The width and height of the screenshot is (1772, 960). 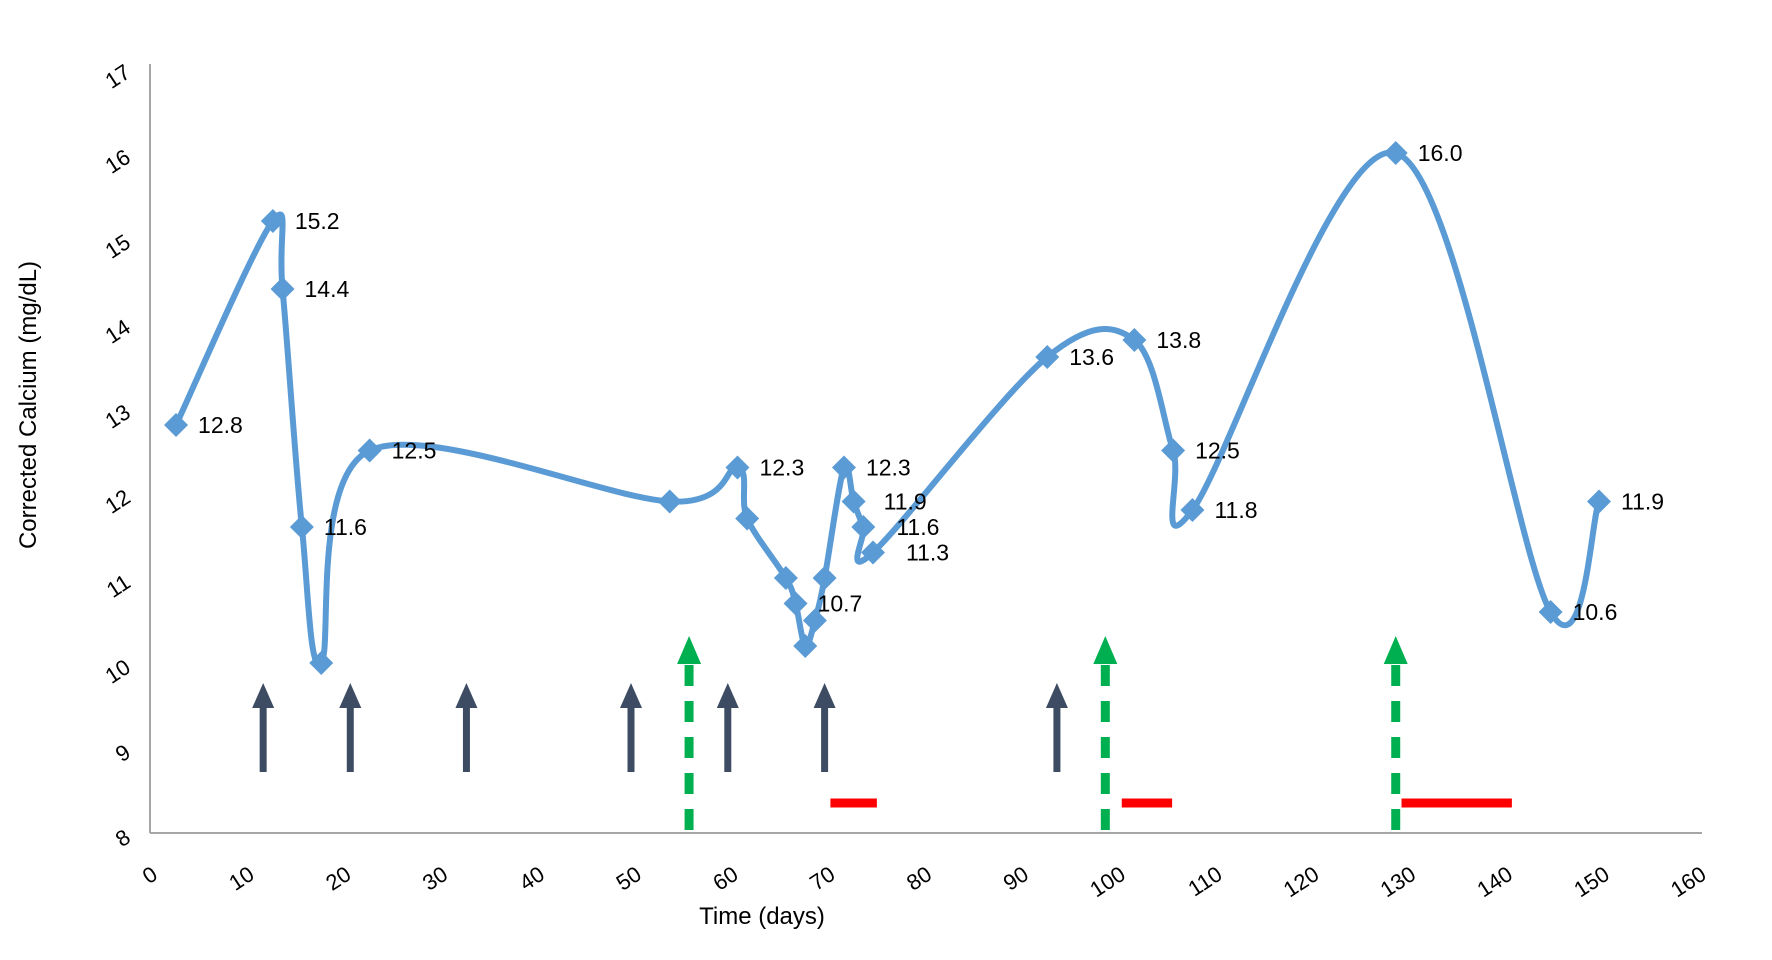 I want to click on data-point-label: 13.8, so click(x=1178, y=340).